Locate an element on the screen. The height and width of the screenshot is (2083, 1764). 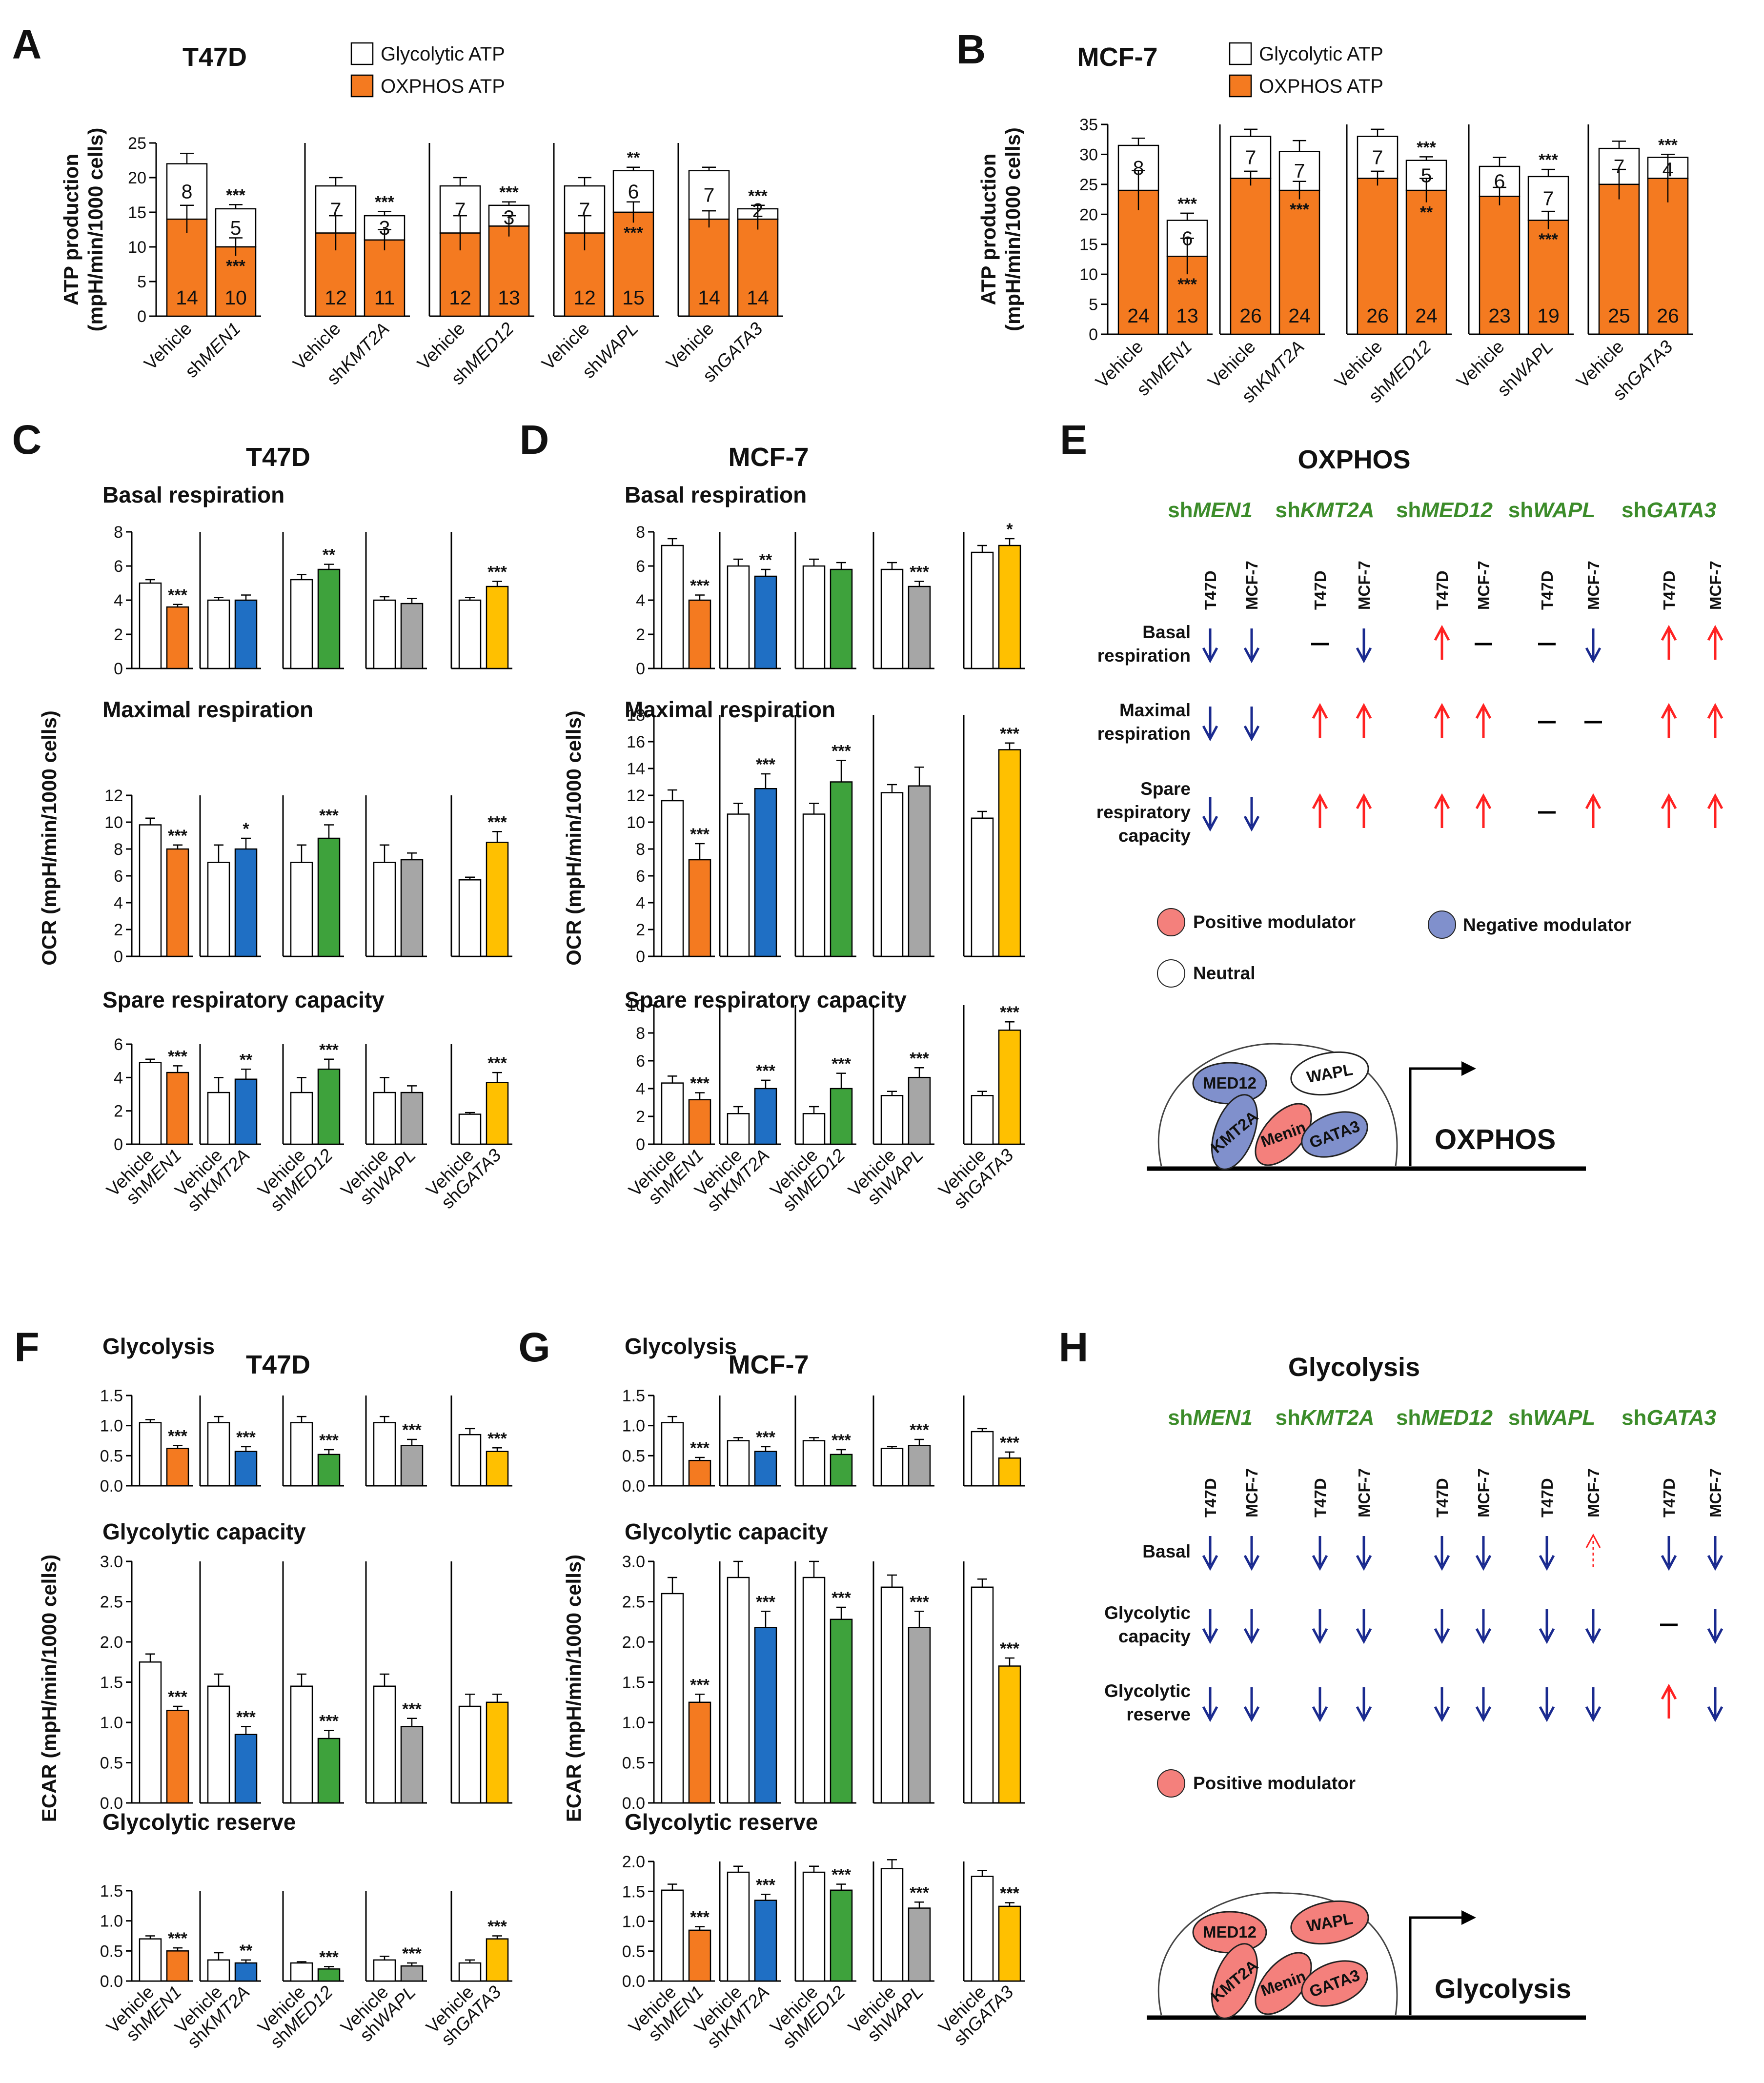
subplot-title: Glycolysis is located at coordinates (681, 1346).